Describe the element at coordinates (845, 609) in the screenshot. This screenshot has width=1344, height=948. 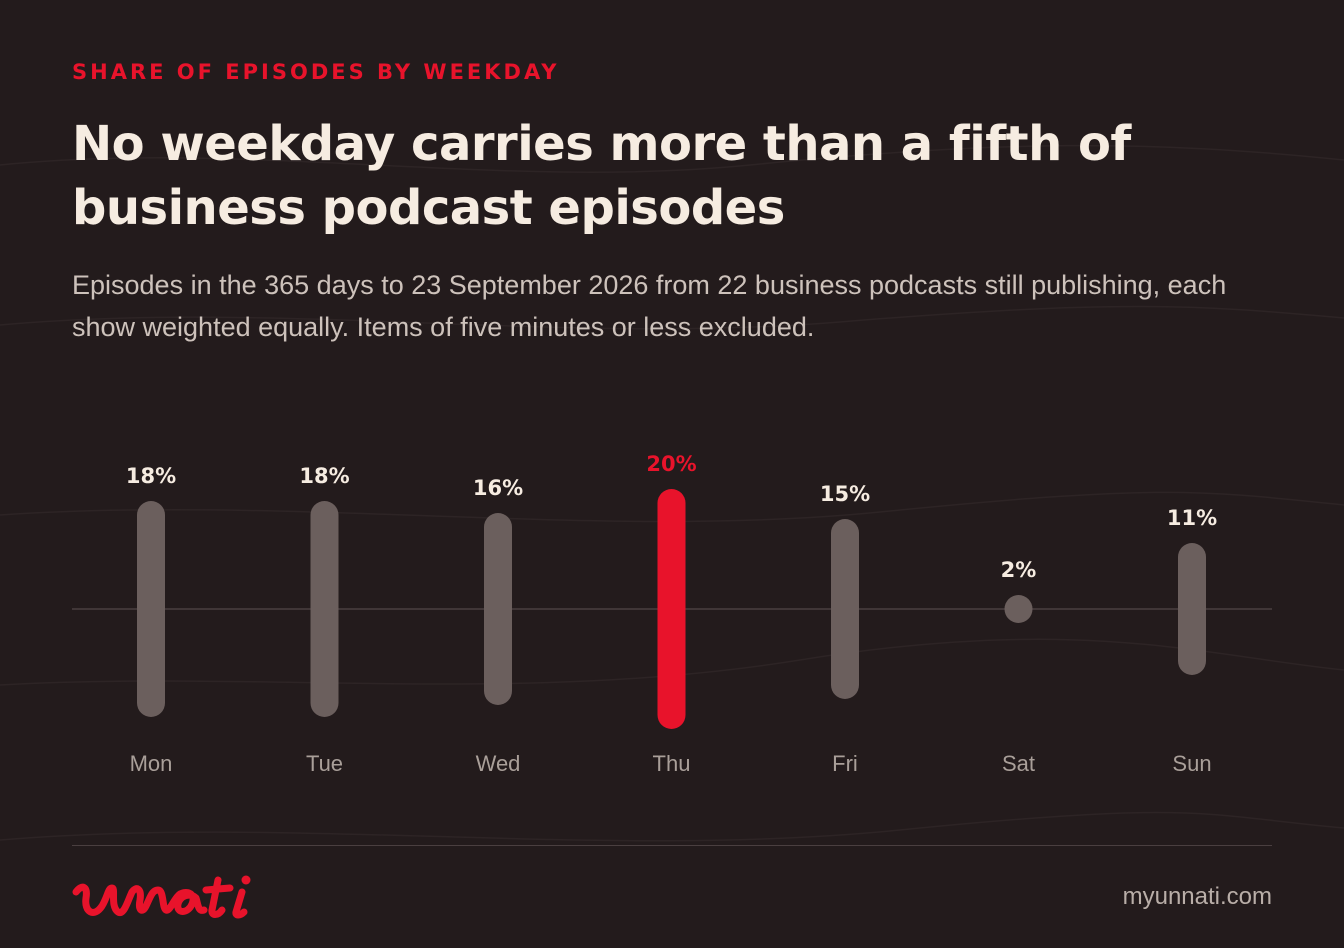
I see `bar-fri` at that location.